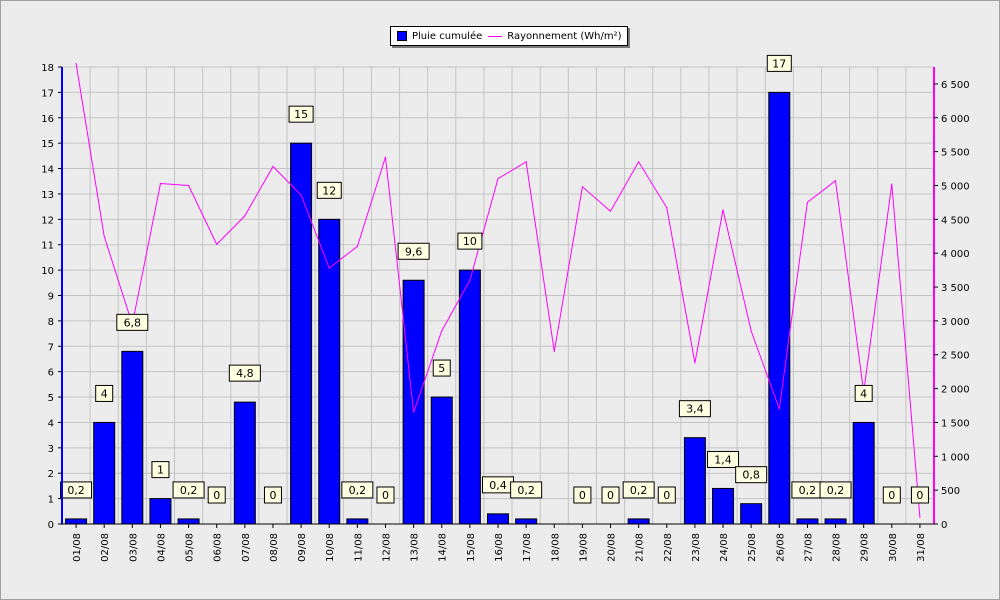  What do you see at coordinates (564, 36) in the screenshot?
I see `legend-label-radiation: Rayonnement (Wh/m²)` at bounding box center [564, 36].